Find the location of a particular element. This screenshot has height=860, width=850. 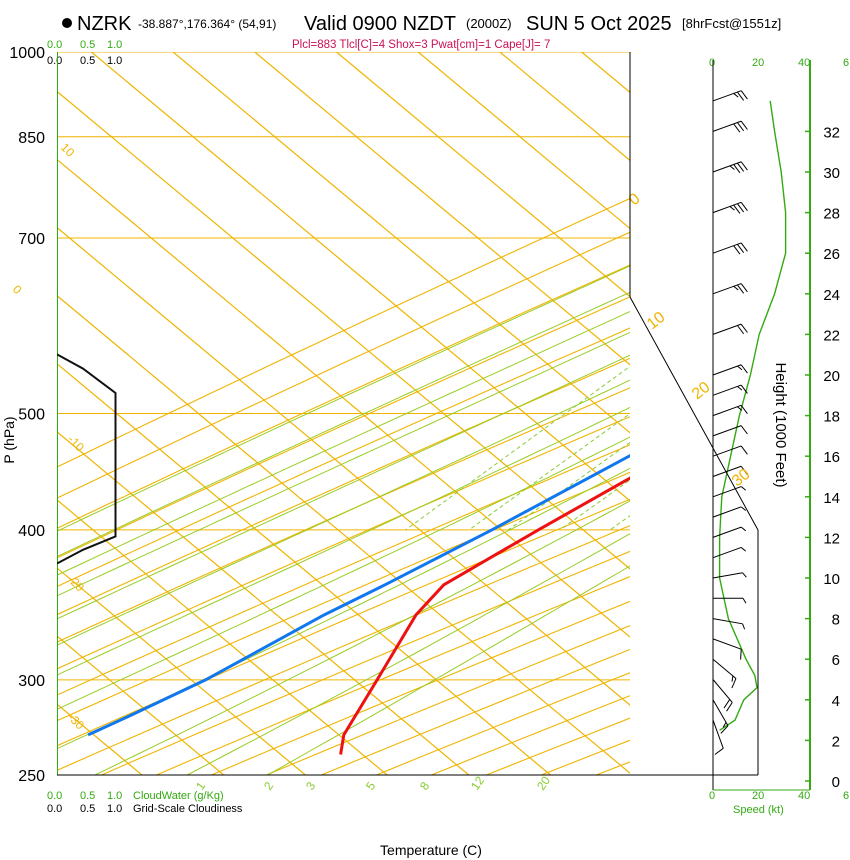

height-tick-label: 0 is located at coordinates (836, 782).